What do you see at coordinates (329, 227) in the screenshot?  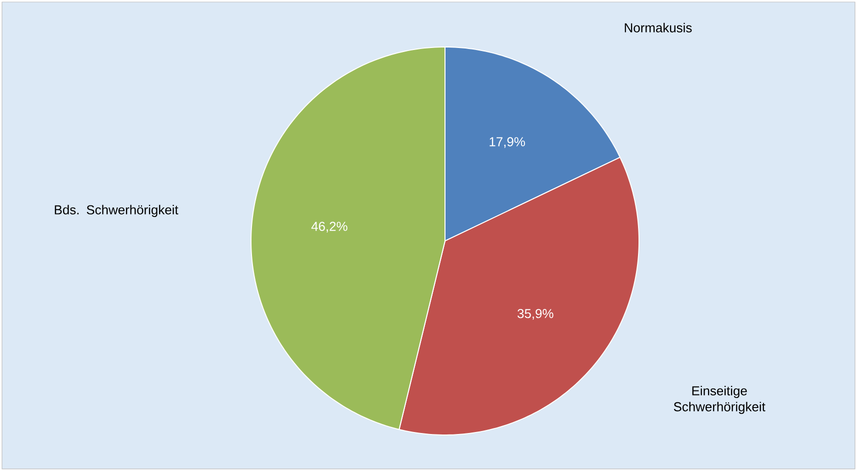 I see `data-label: 46,2%` at bounding box center [329, 227].